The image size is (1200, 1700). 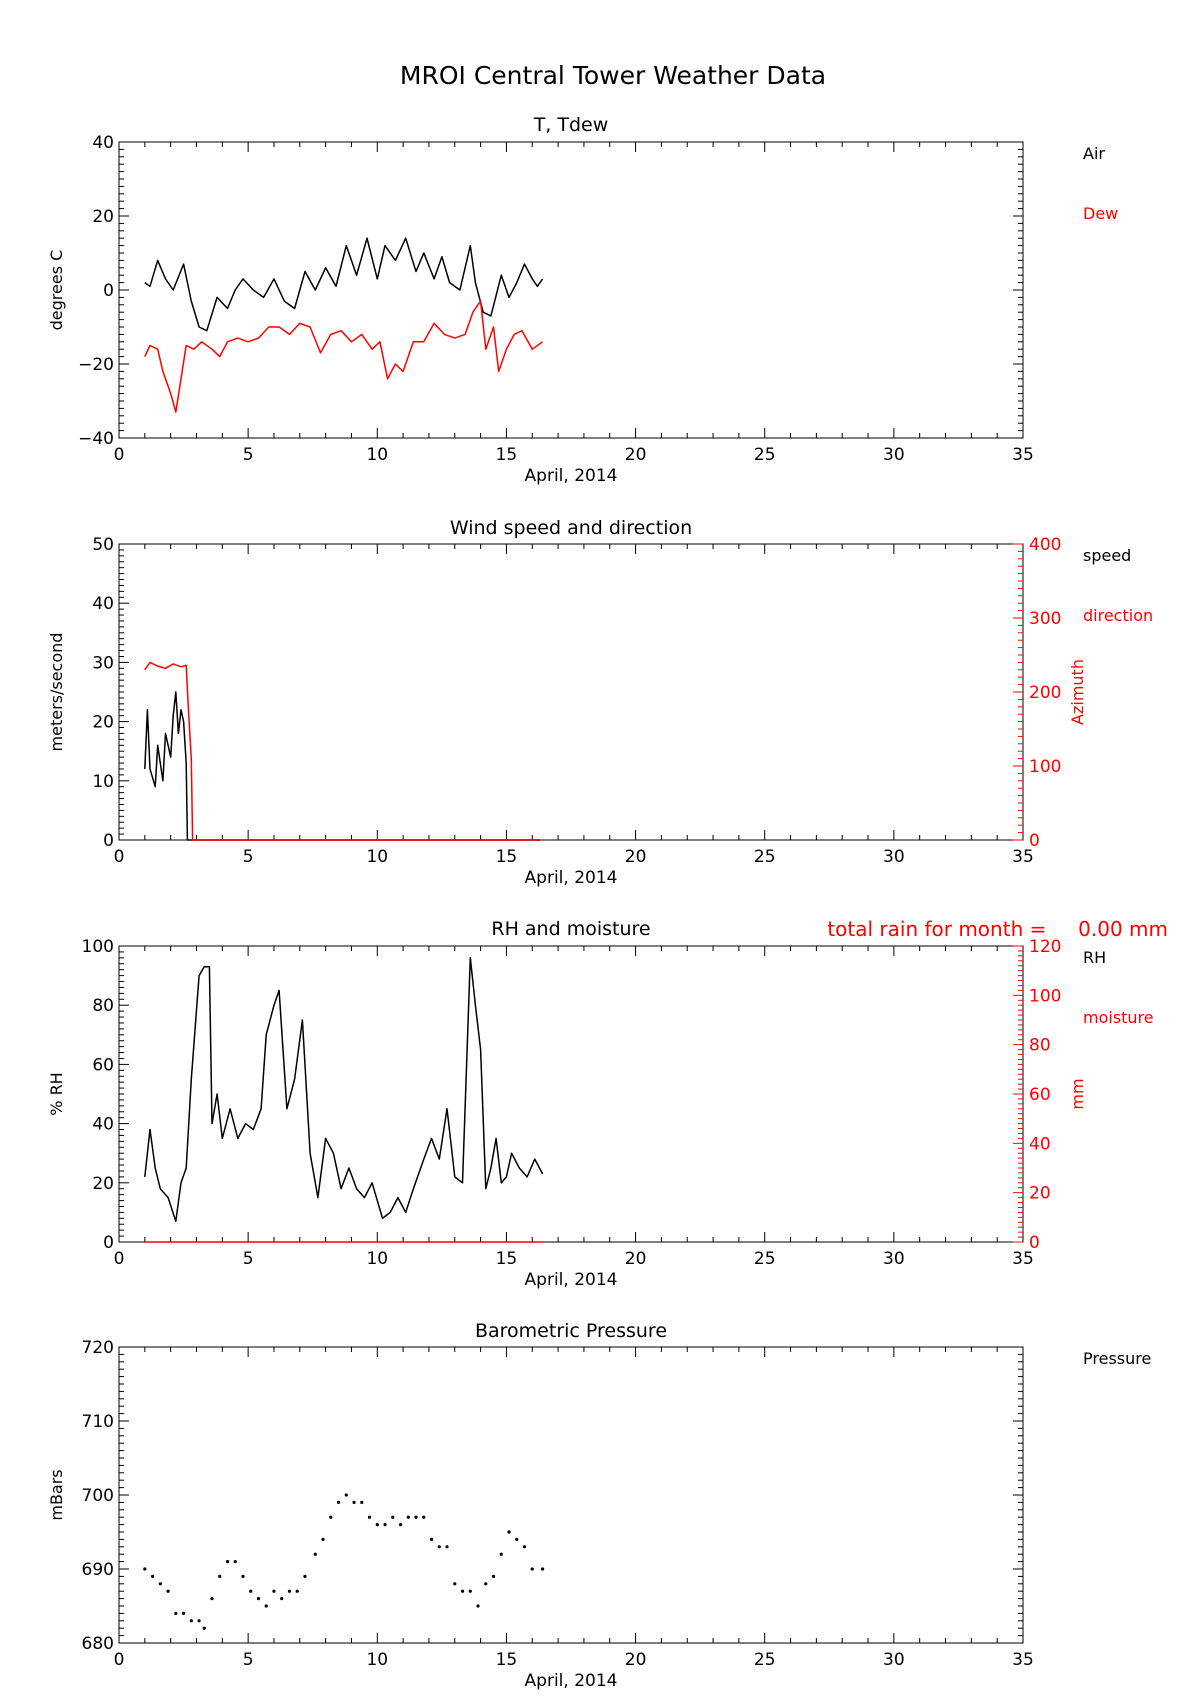 What do you see at coordinates (56, 1093) in the screenshot?
I see `y-axis-label: % RH` at bounding box center [56, 1093].